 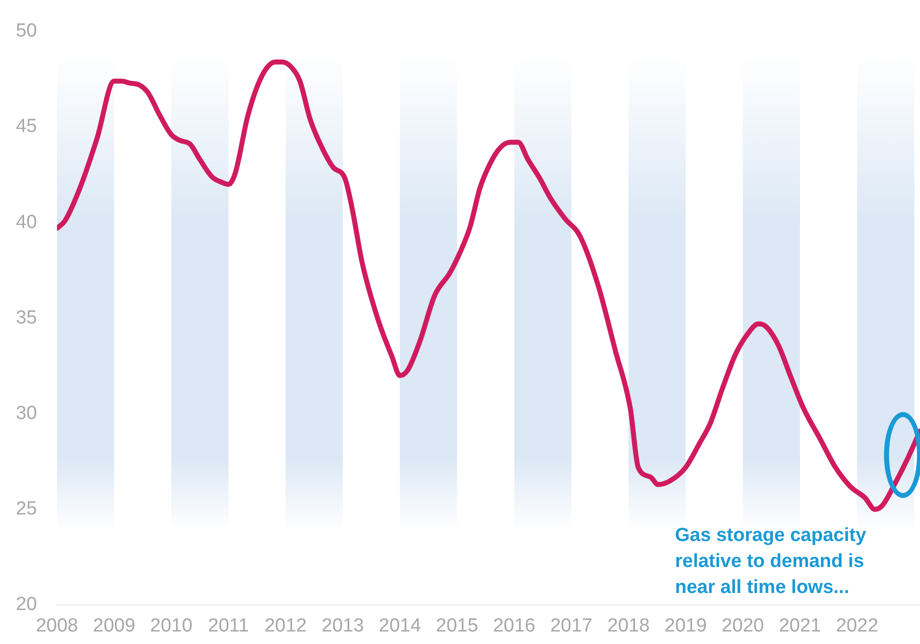 I want to click on x-tick-label: 2009, so click(x=114, y=626).